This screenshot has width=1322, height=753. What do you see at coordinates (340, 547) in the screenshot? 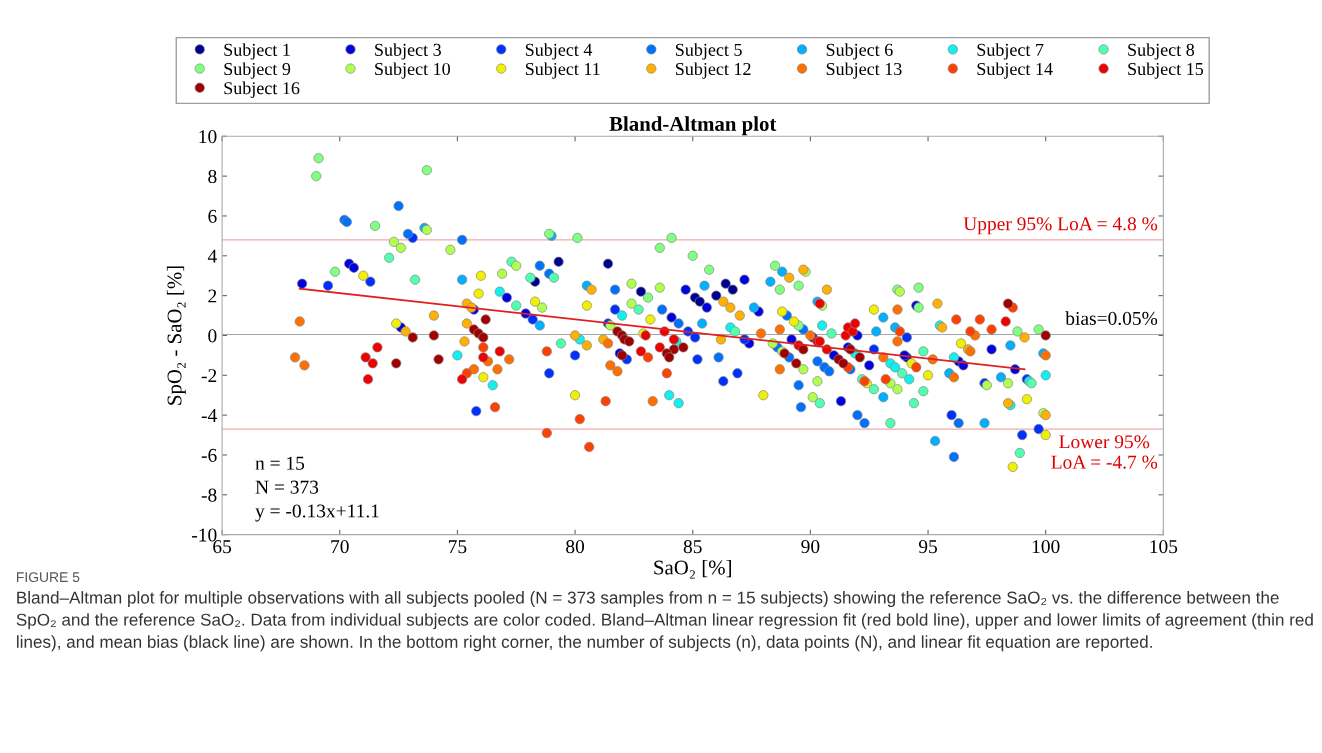
I see `x-tick-label: 70` at bounding box center [340, 547].